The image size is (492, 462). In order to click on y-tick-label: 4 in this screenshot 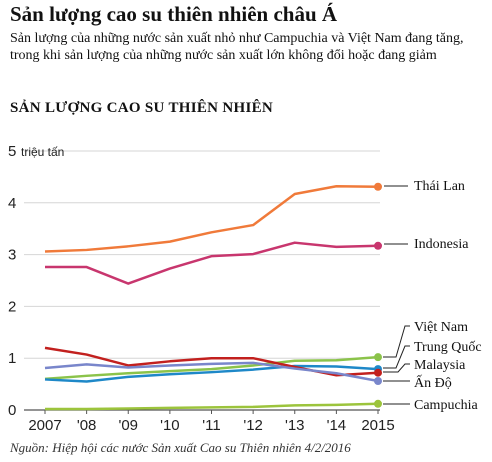, I will do `click(12, 203)`.